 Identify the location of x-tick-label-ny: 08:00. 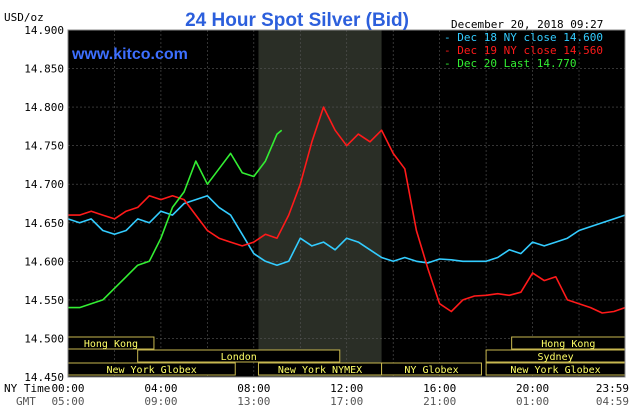
(253, 388).